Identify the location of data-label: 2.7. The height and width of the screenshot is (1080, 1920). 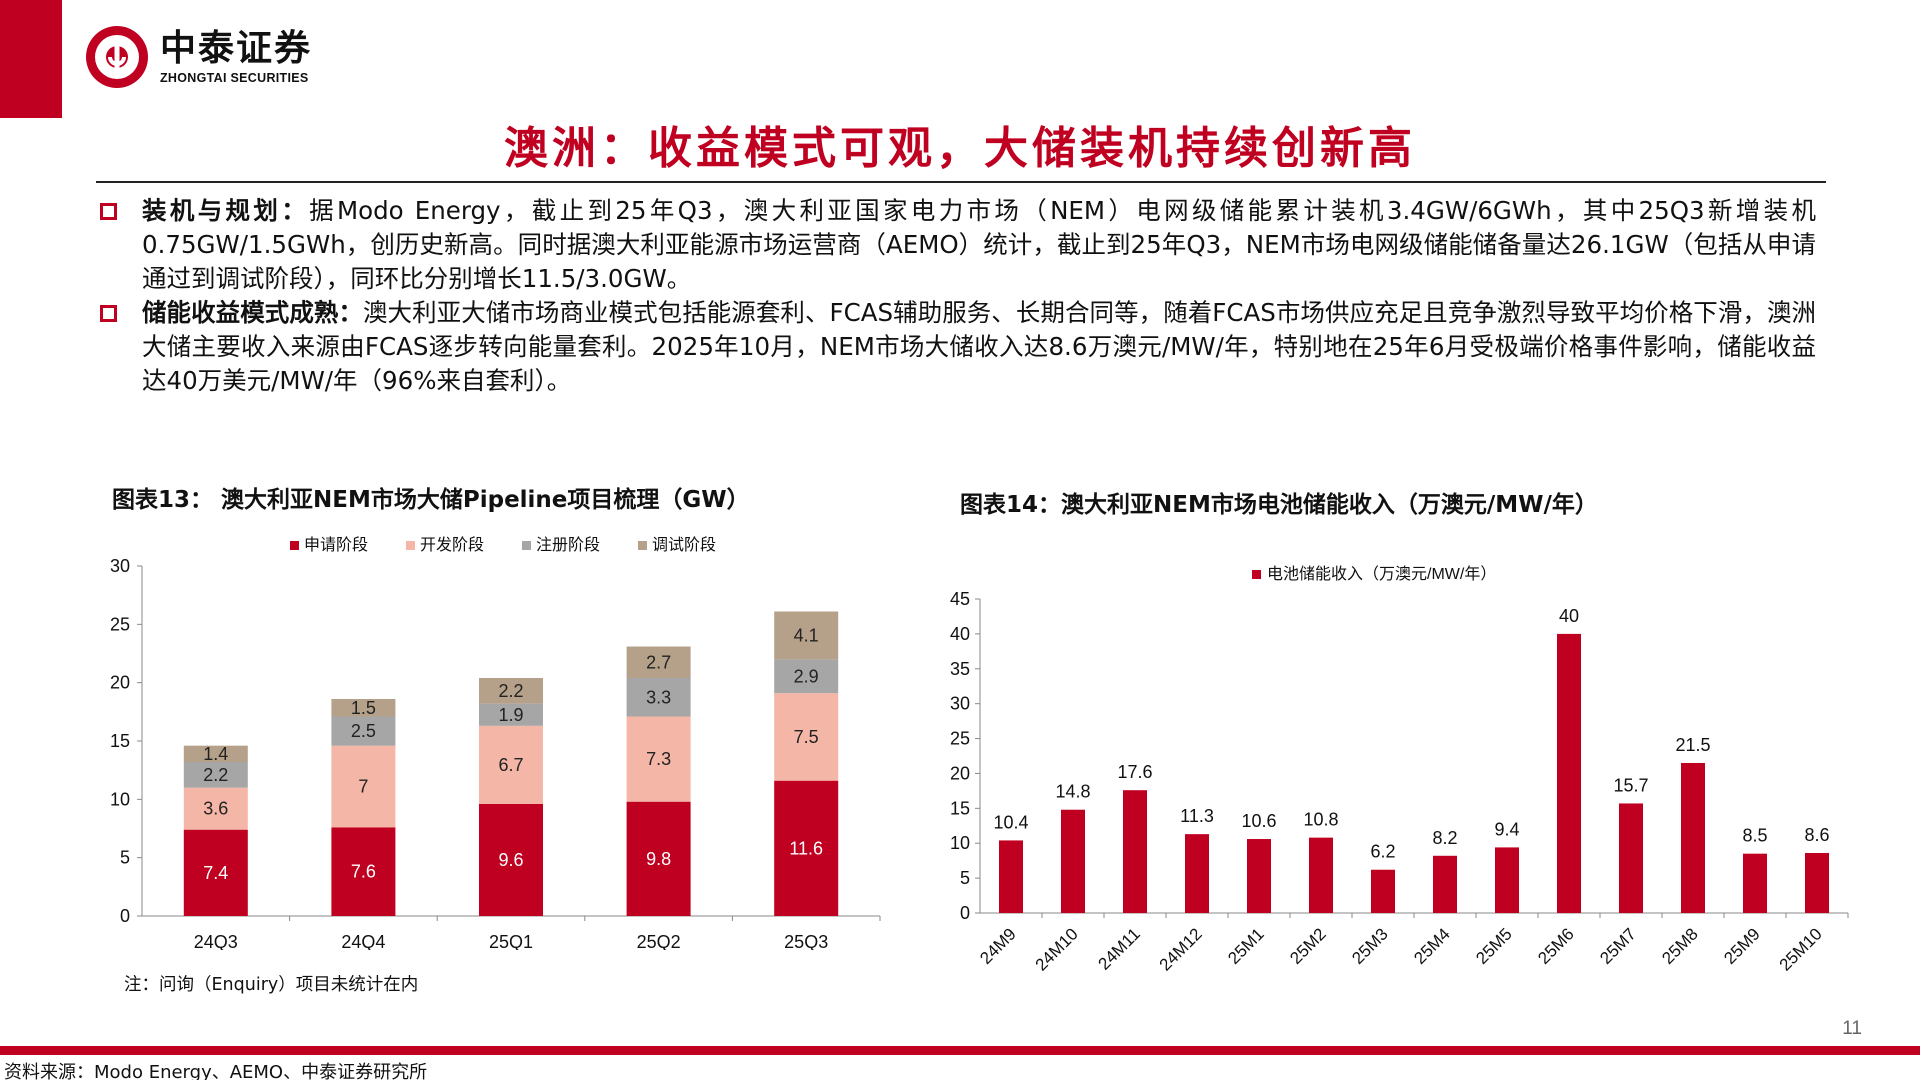
(658, 662).